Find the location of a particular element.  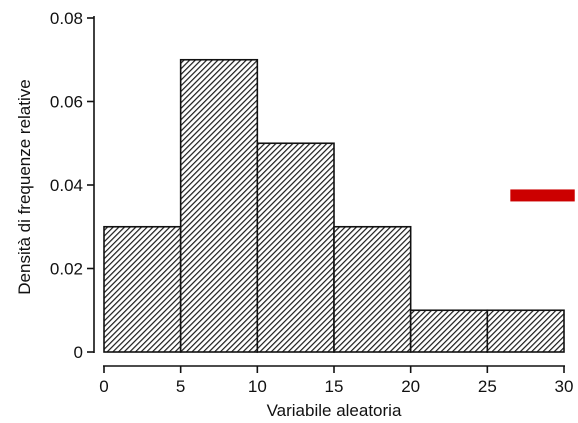

x-axis-ticks: 0 5 10 15 20 25 30 is located at coordinates (336, 381).